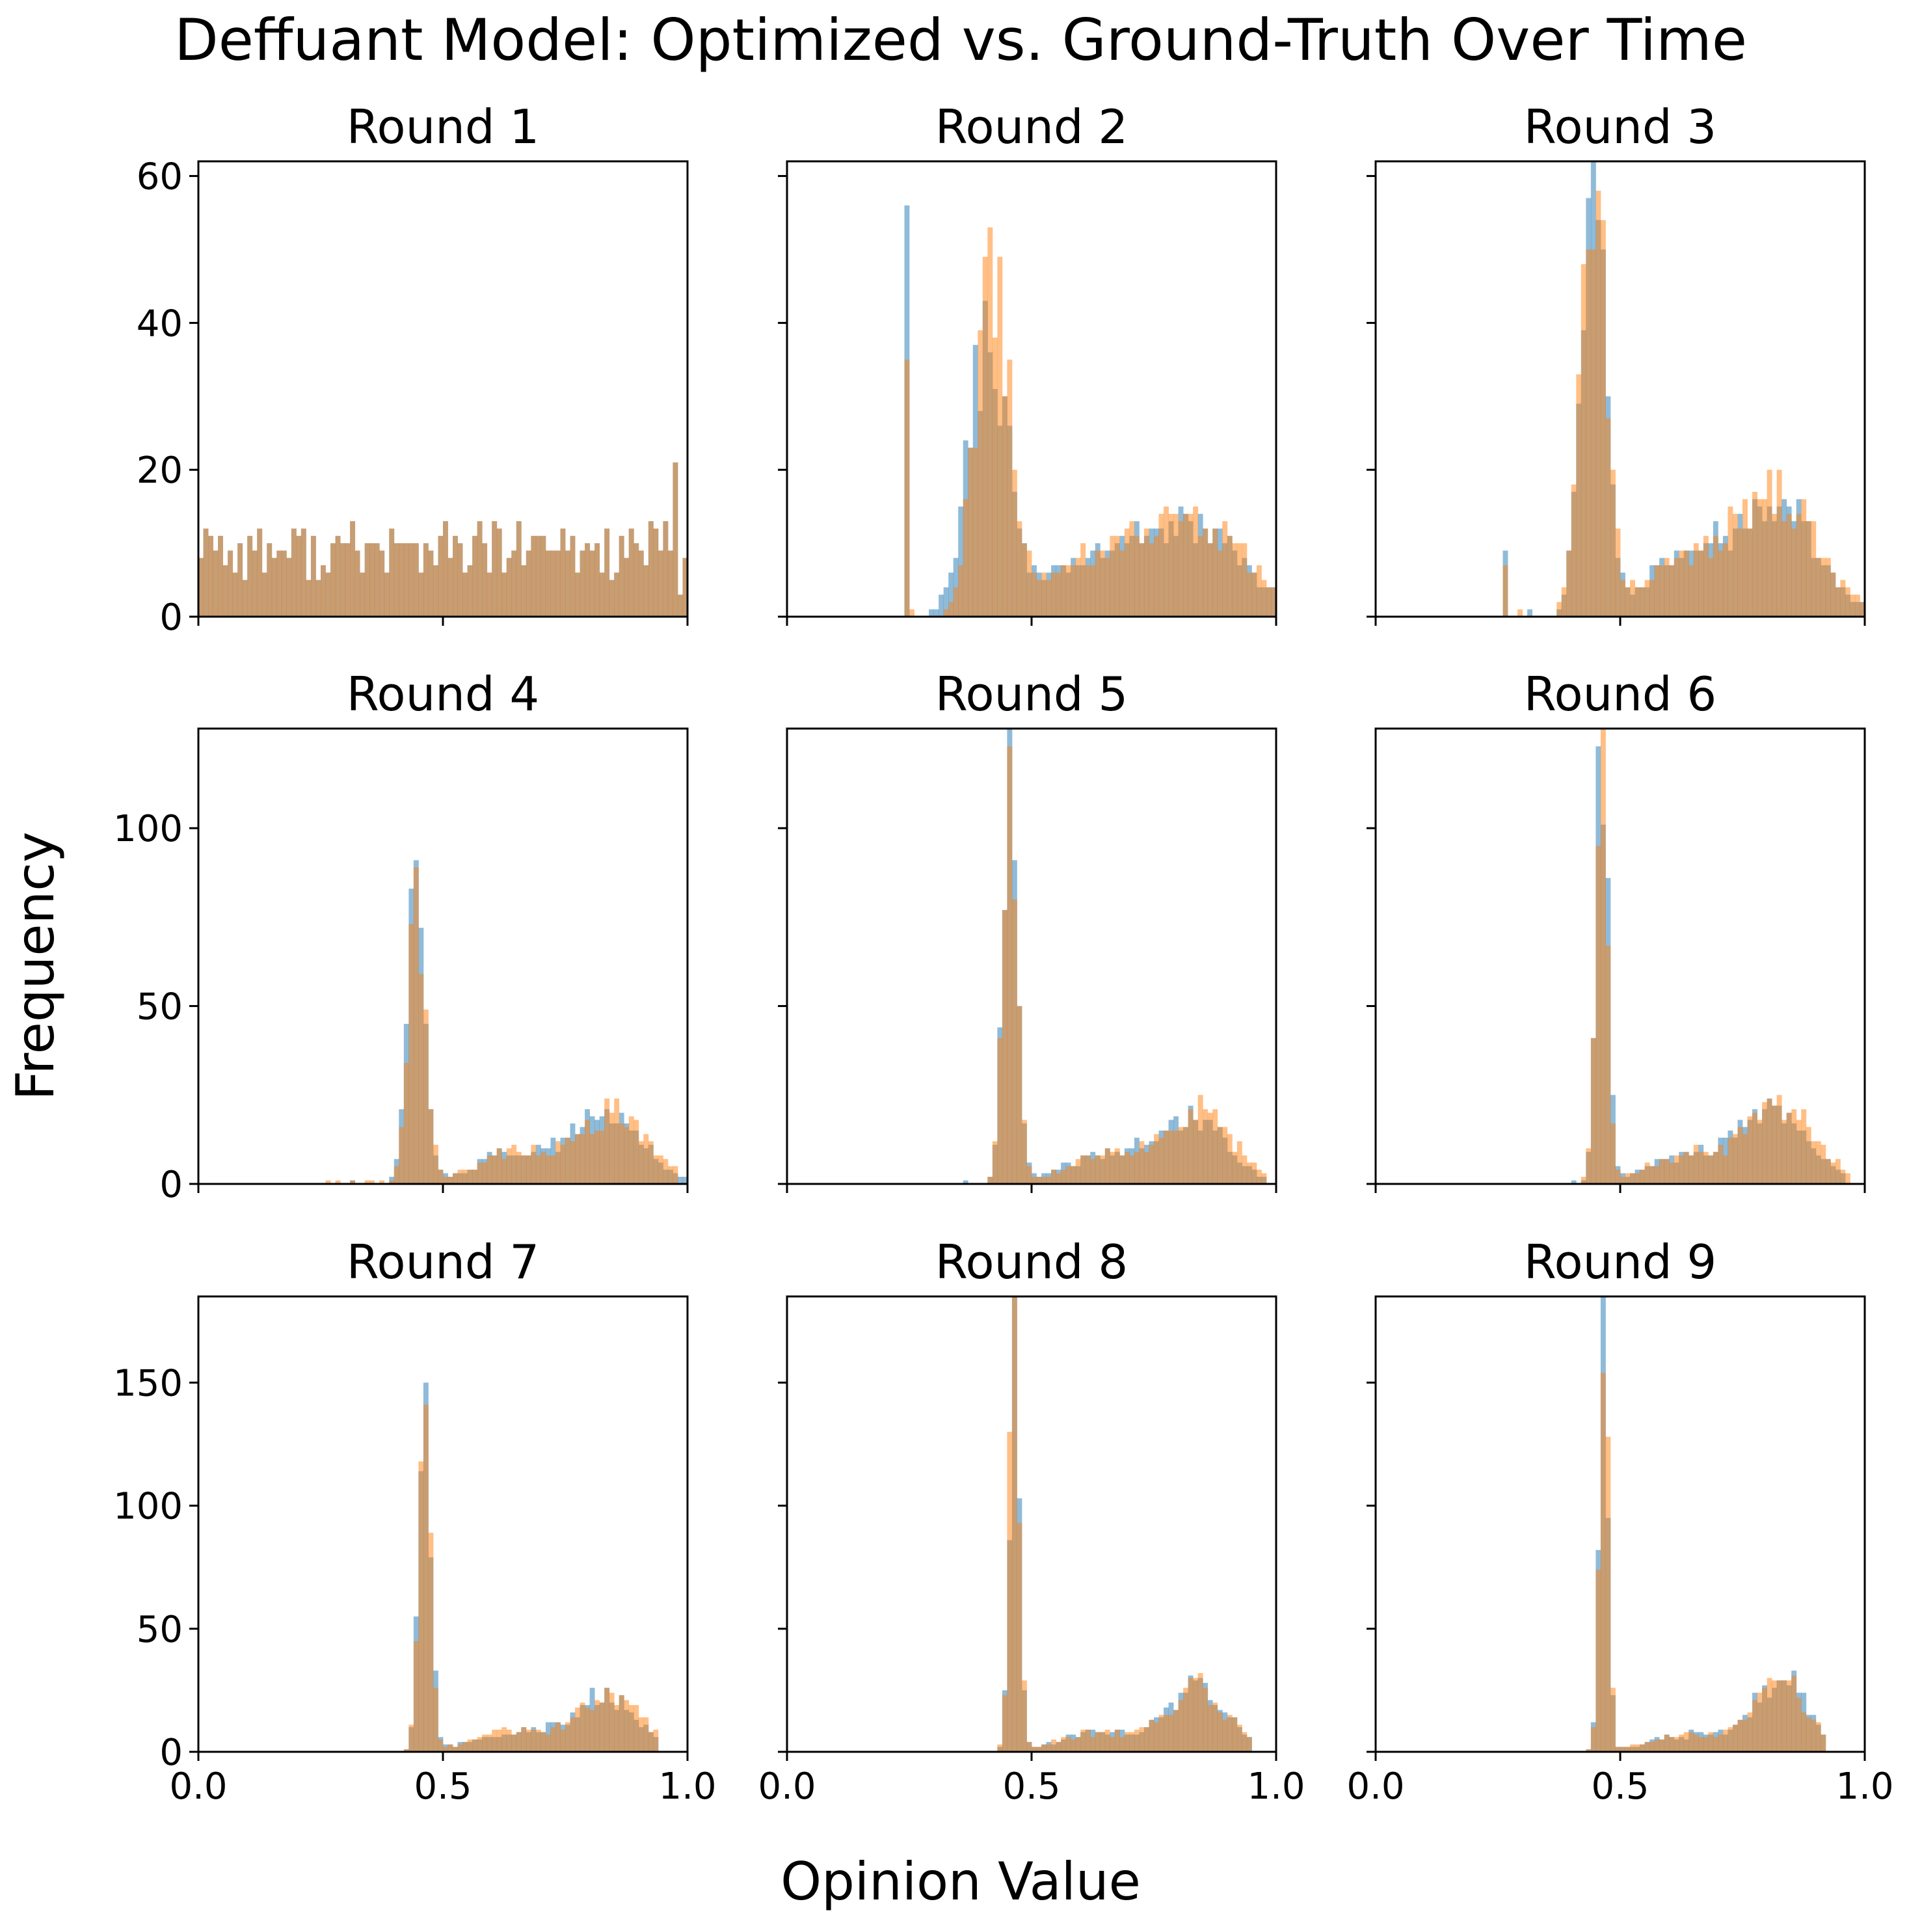 The height and width of the screenshot is (1932, 1922). I want to click on y-tick-label: 50, so click(160, 1630).